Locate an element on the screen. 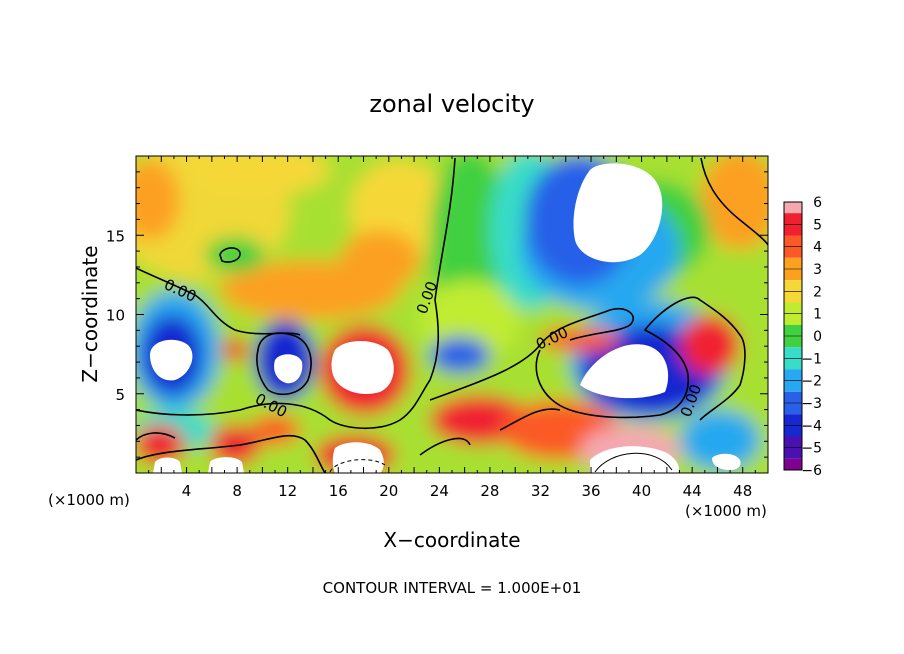 The image size is (904, 654). y-tick-label: 15 is located at coordinates (115, 236).